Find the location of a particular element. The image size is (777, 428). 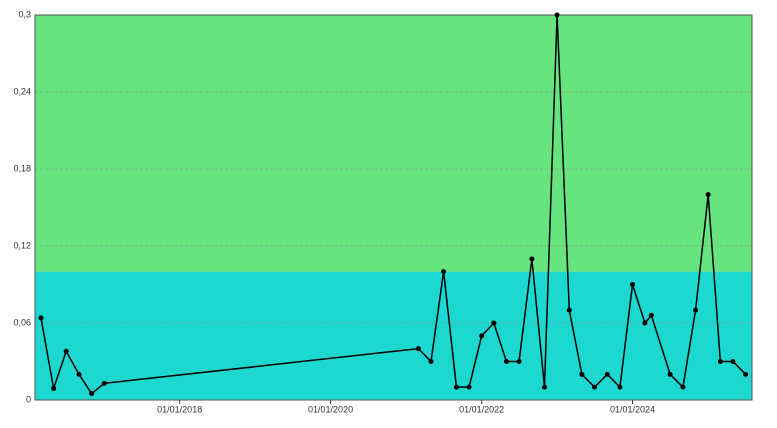

y-tick-label: 0 is located at coordinates (28, 399).